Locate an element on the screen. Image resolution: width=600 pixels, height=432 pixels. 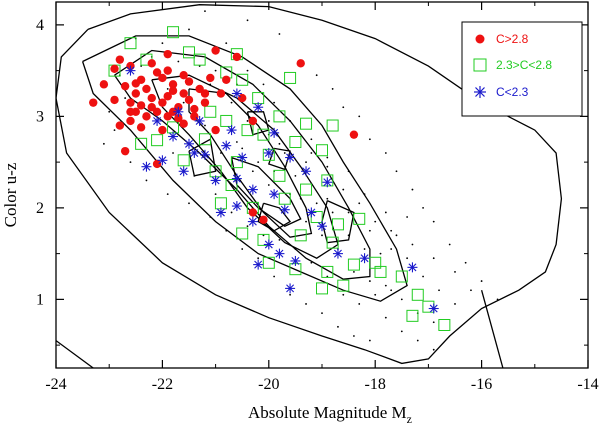
x-tick-label: -22 is located at coordinates (162, 384).